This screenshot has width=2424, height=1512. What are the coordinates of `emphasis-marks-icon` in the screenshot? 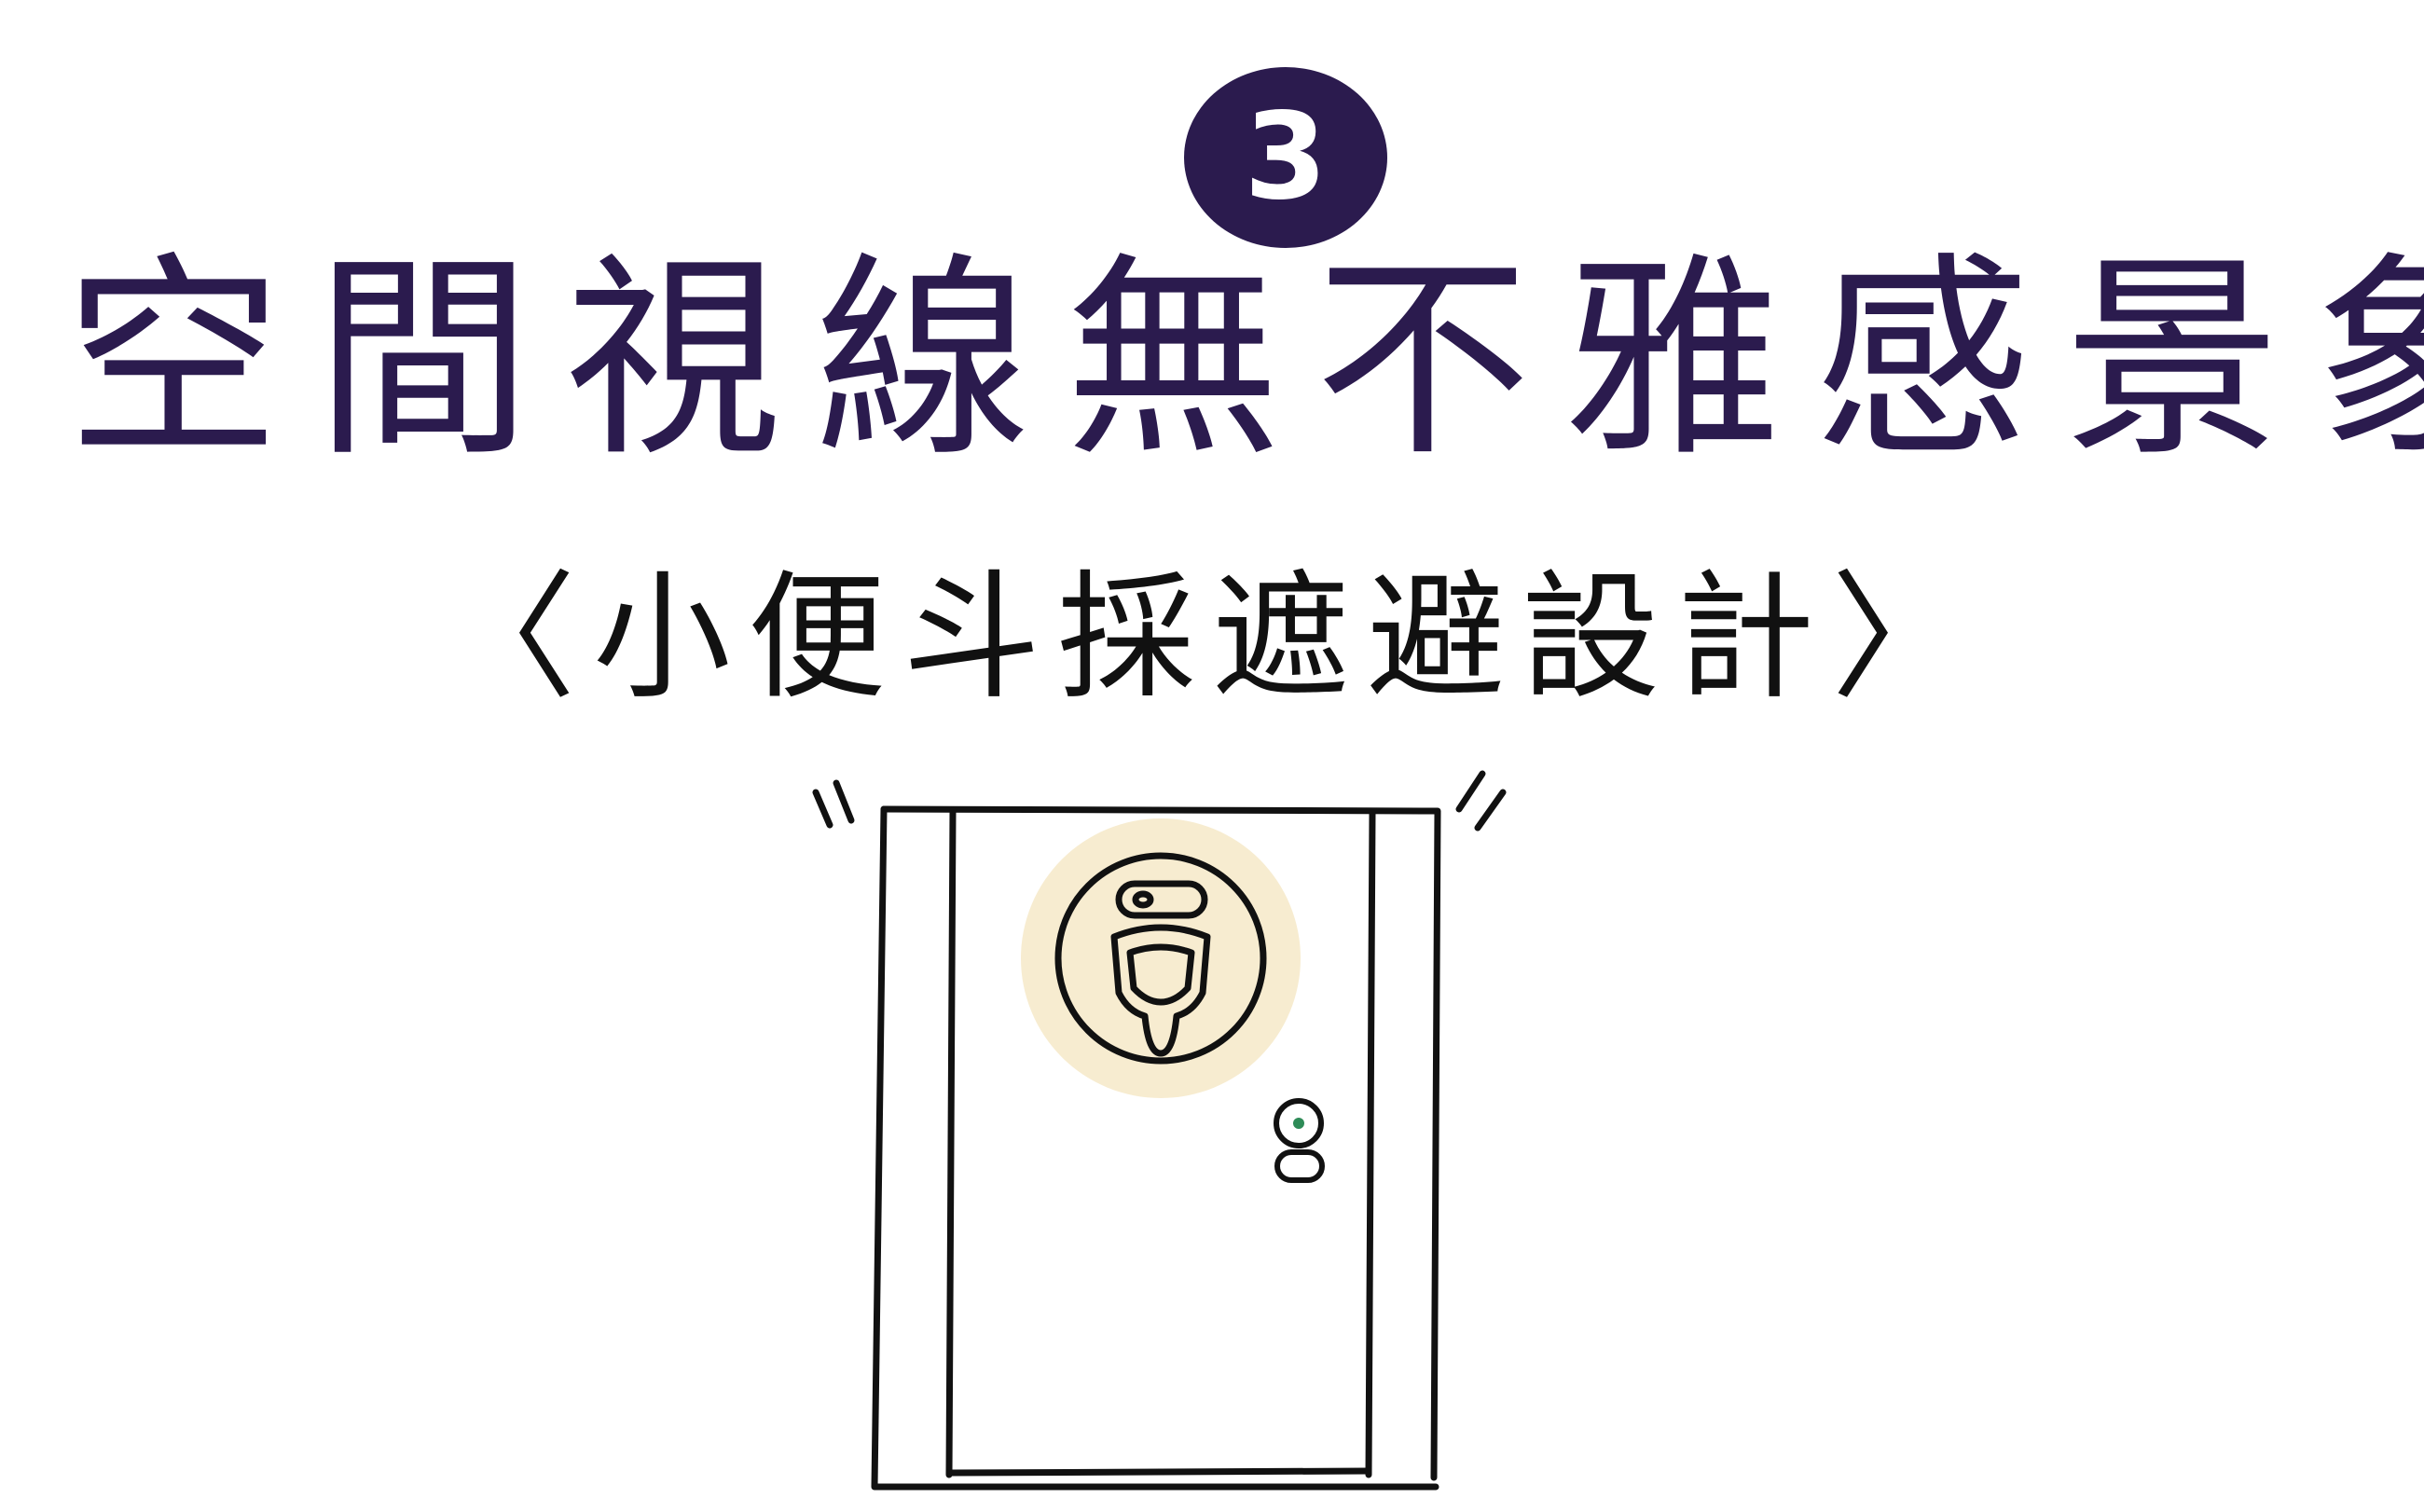 It's located at (1159, 801).